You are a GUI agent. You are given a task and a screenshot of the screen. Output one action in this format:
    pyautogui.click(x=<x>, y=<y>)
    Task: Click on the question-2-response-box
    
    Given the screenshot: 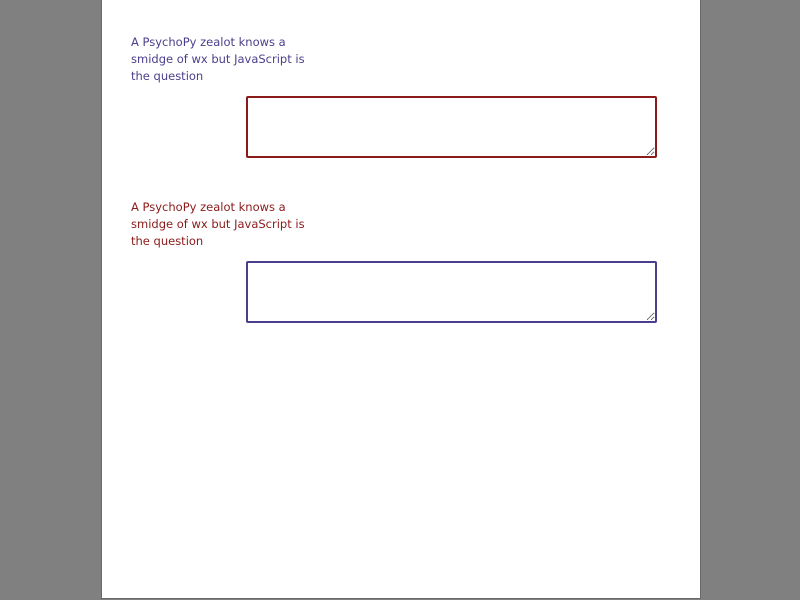 What is the action you would take?
    pyautogui.click(x=451, y=292)
    